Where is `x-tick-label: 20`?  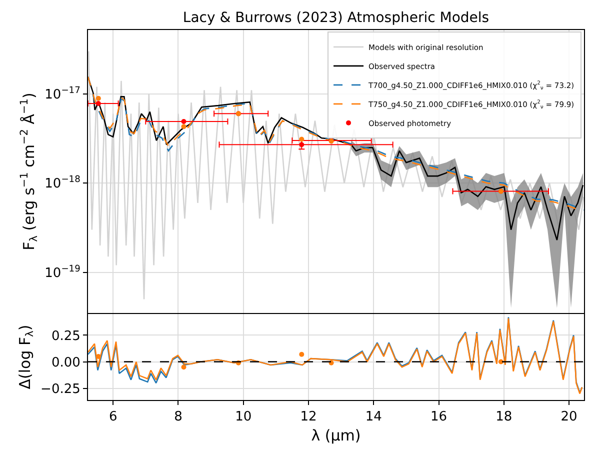
x-tick-label: 20 is located at coordinates (569, 417).